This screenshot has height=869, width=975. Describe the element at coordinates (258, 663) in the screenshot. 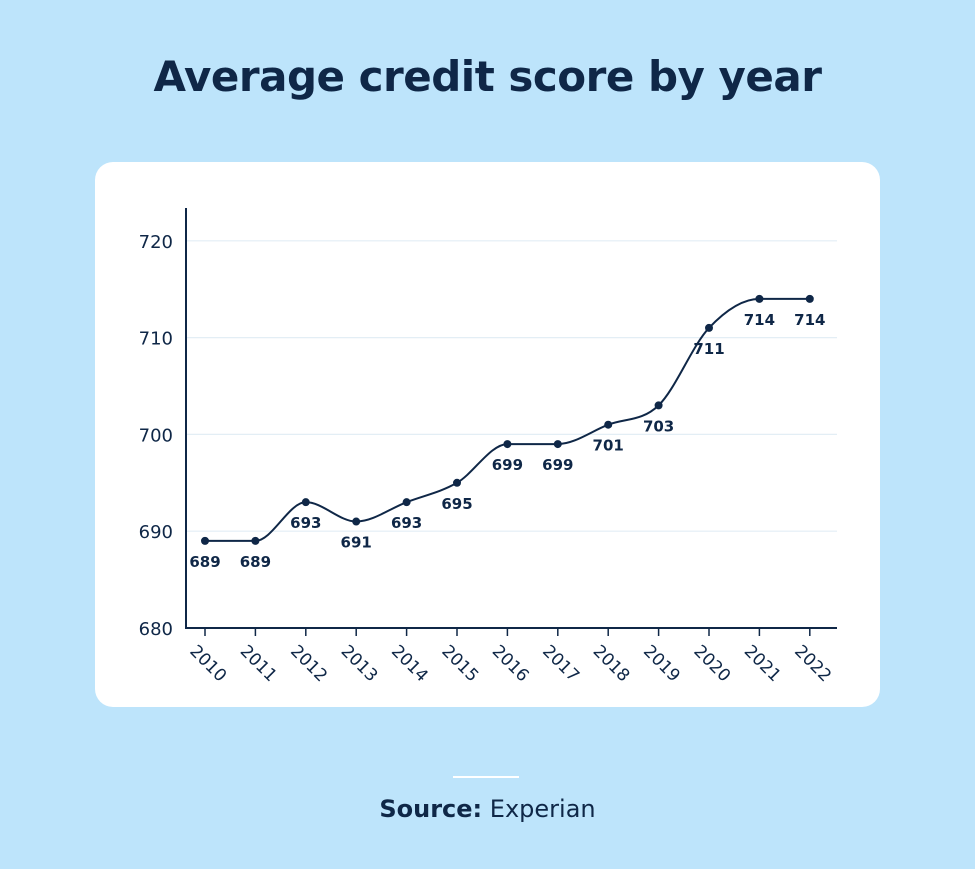

I see `x-tick-label: 2011` at that location.